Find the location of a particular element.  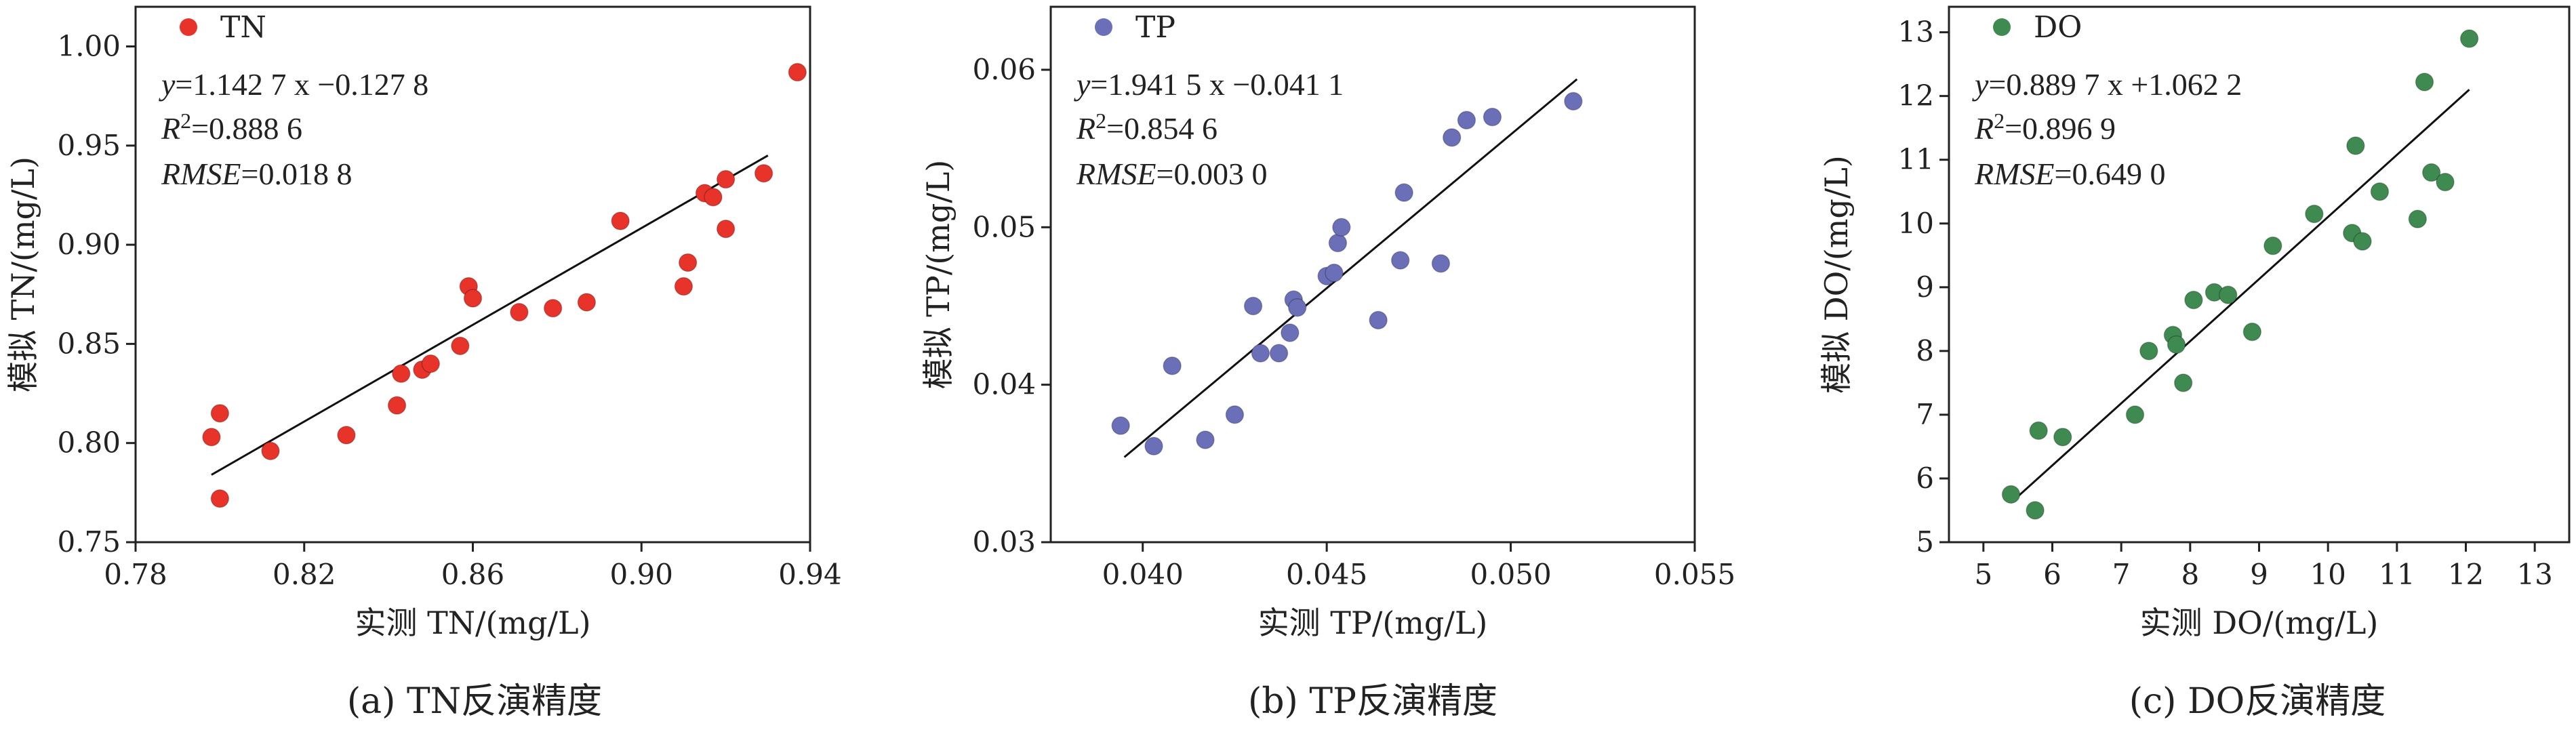

legend-label: TN is located at coordinates (243, 27).